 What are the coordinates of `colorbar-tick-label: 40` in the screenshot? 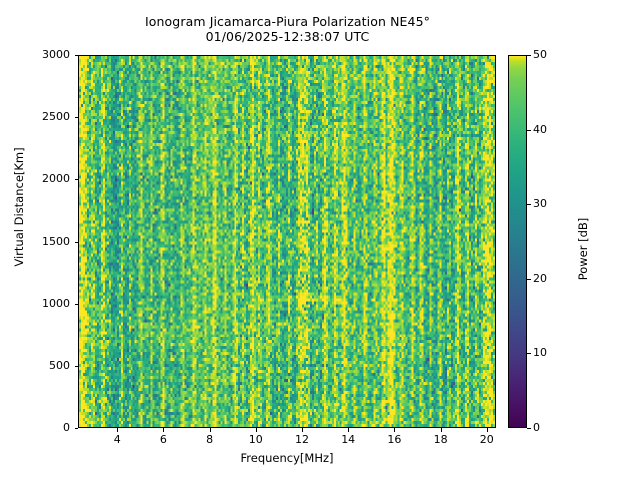 It's located at (540, 129).